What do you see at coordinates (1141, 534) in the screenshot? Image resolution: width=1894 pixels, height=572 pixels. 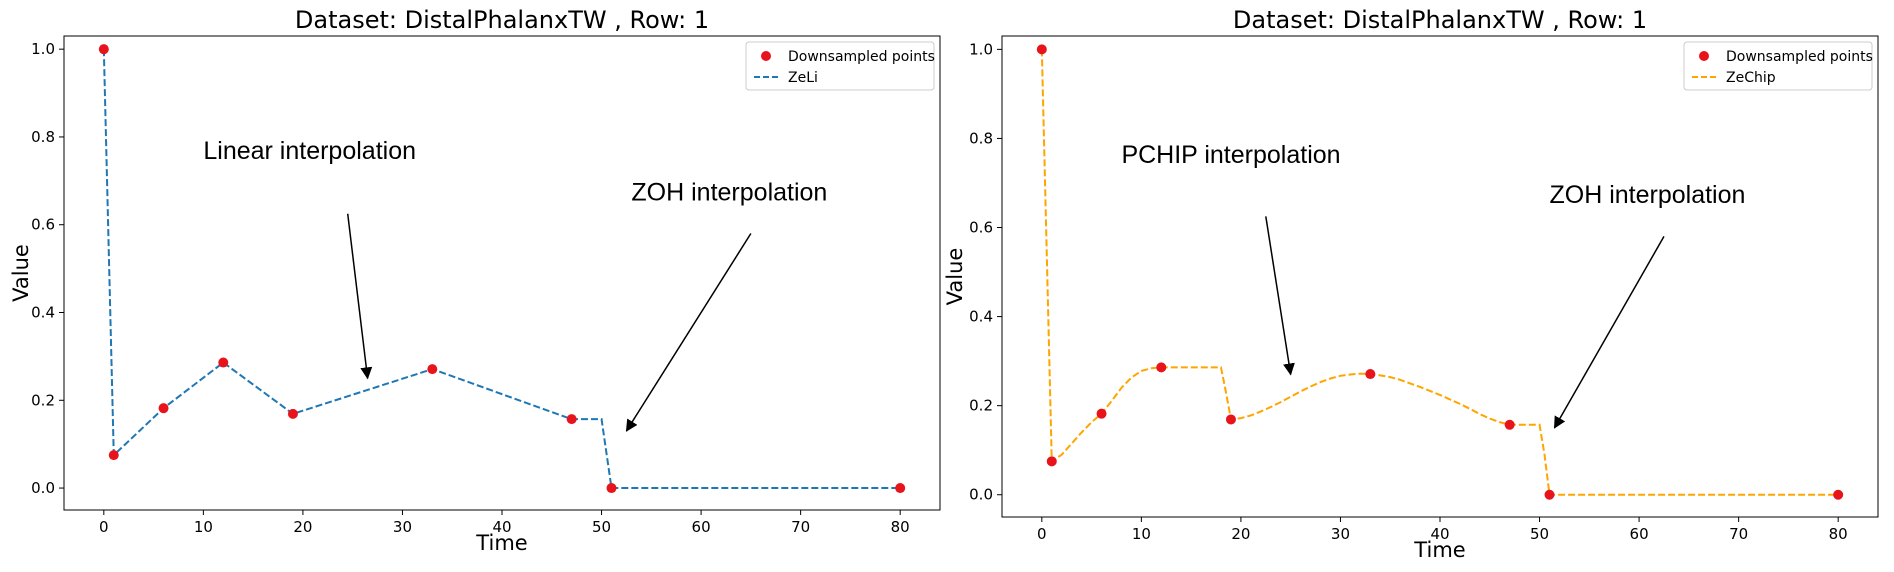 I see `right-x-tick-label: 10` at bounding box center [1141, 534].